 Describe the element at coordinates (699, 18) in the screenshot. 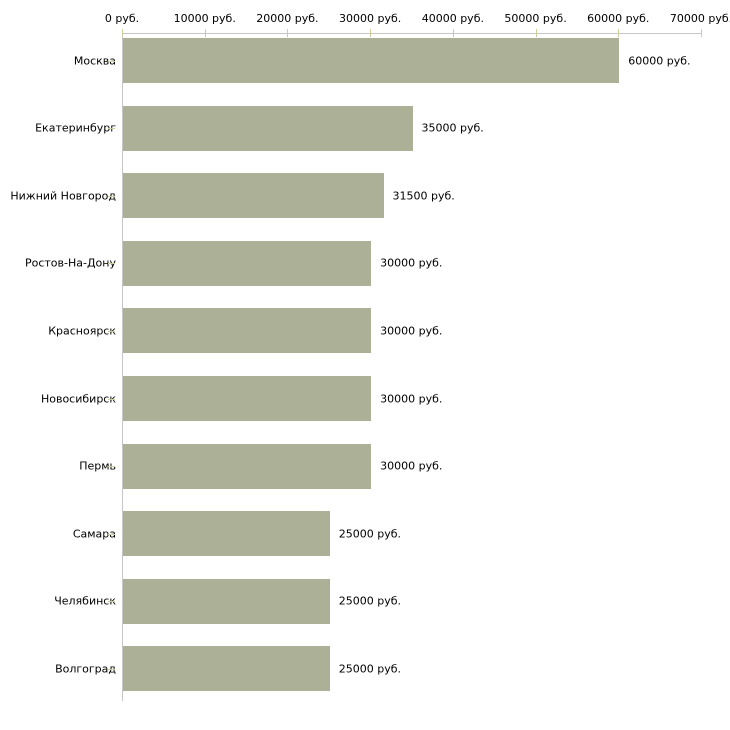

I see `x-axis-tick-label: 70000 руб.` at that location.